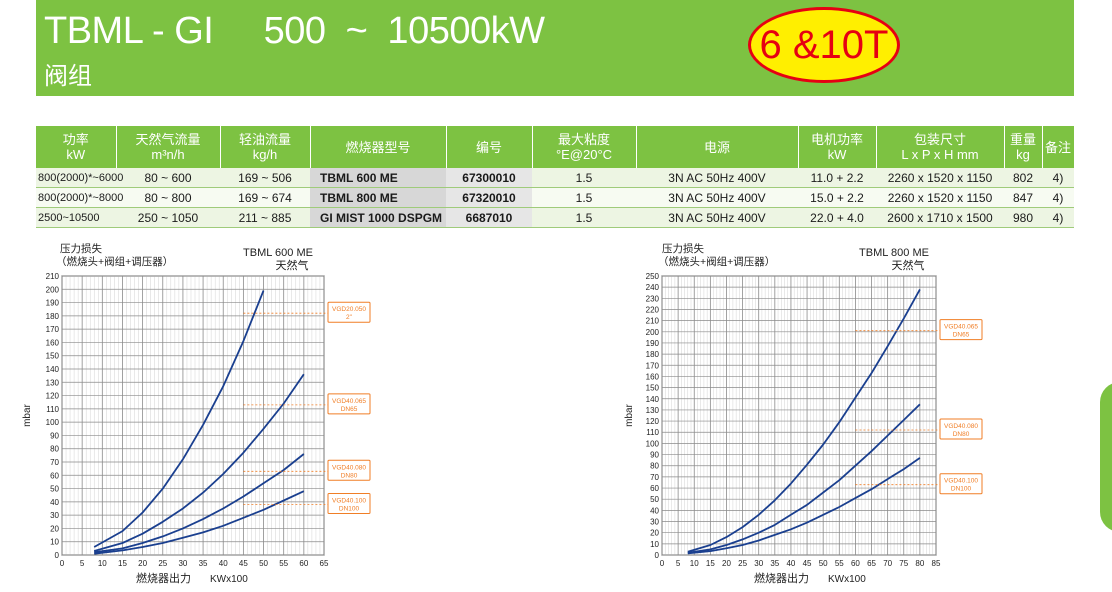  Describe the element at coordinates (837, 147) in the screenshot. I see `col-header-motor: 电机功率 kW` at that location.